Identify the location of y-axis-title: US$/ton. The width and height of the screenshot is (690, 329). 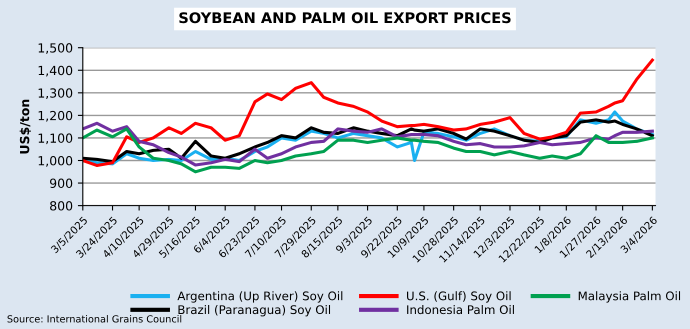
(25, 127).